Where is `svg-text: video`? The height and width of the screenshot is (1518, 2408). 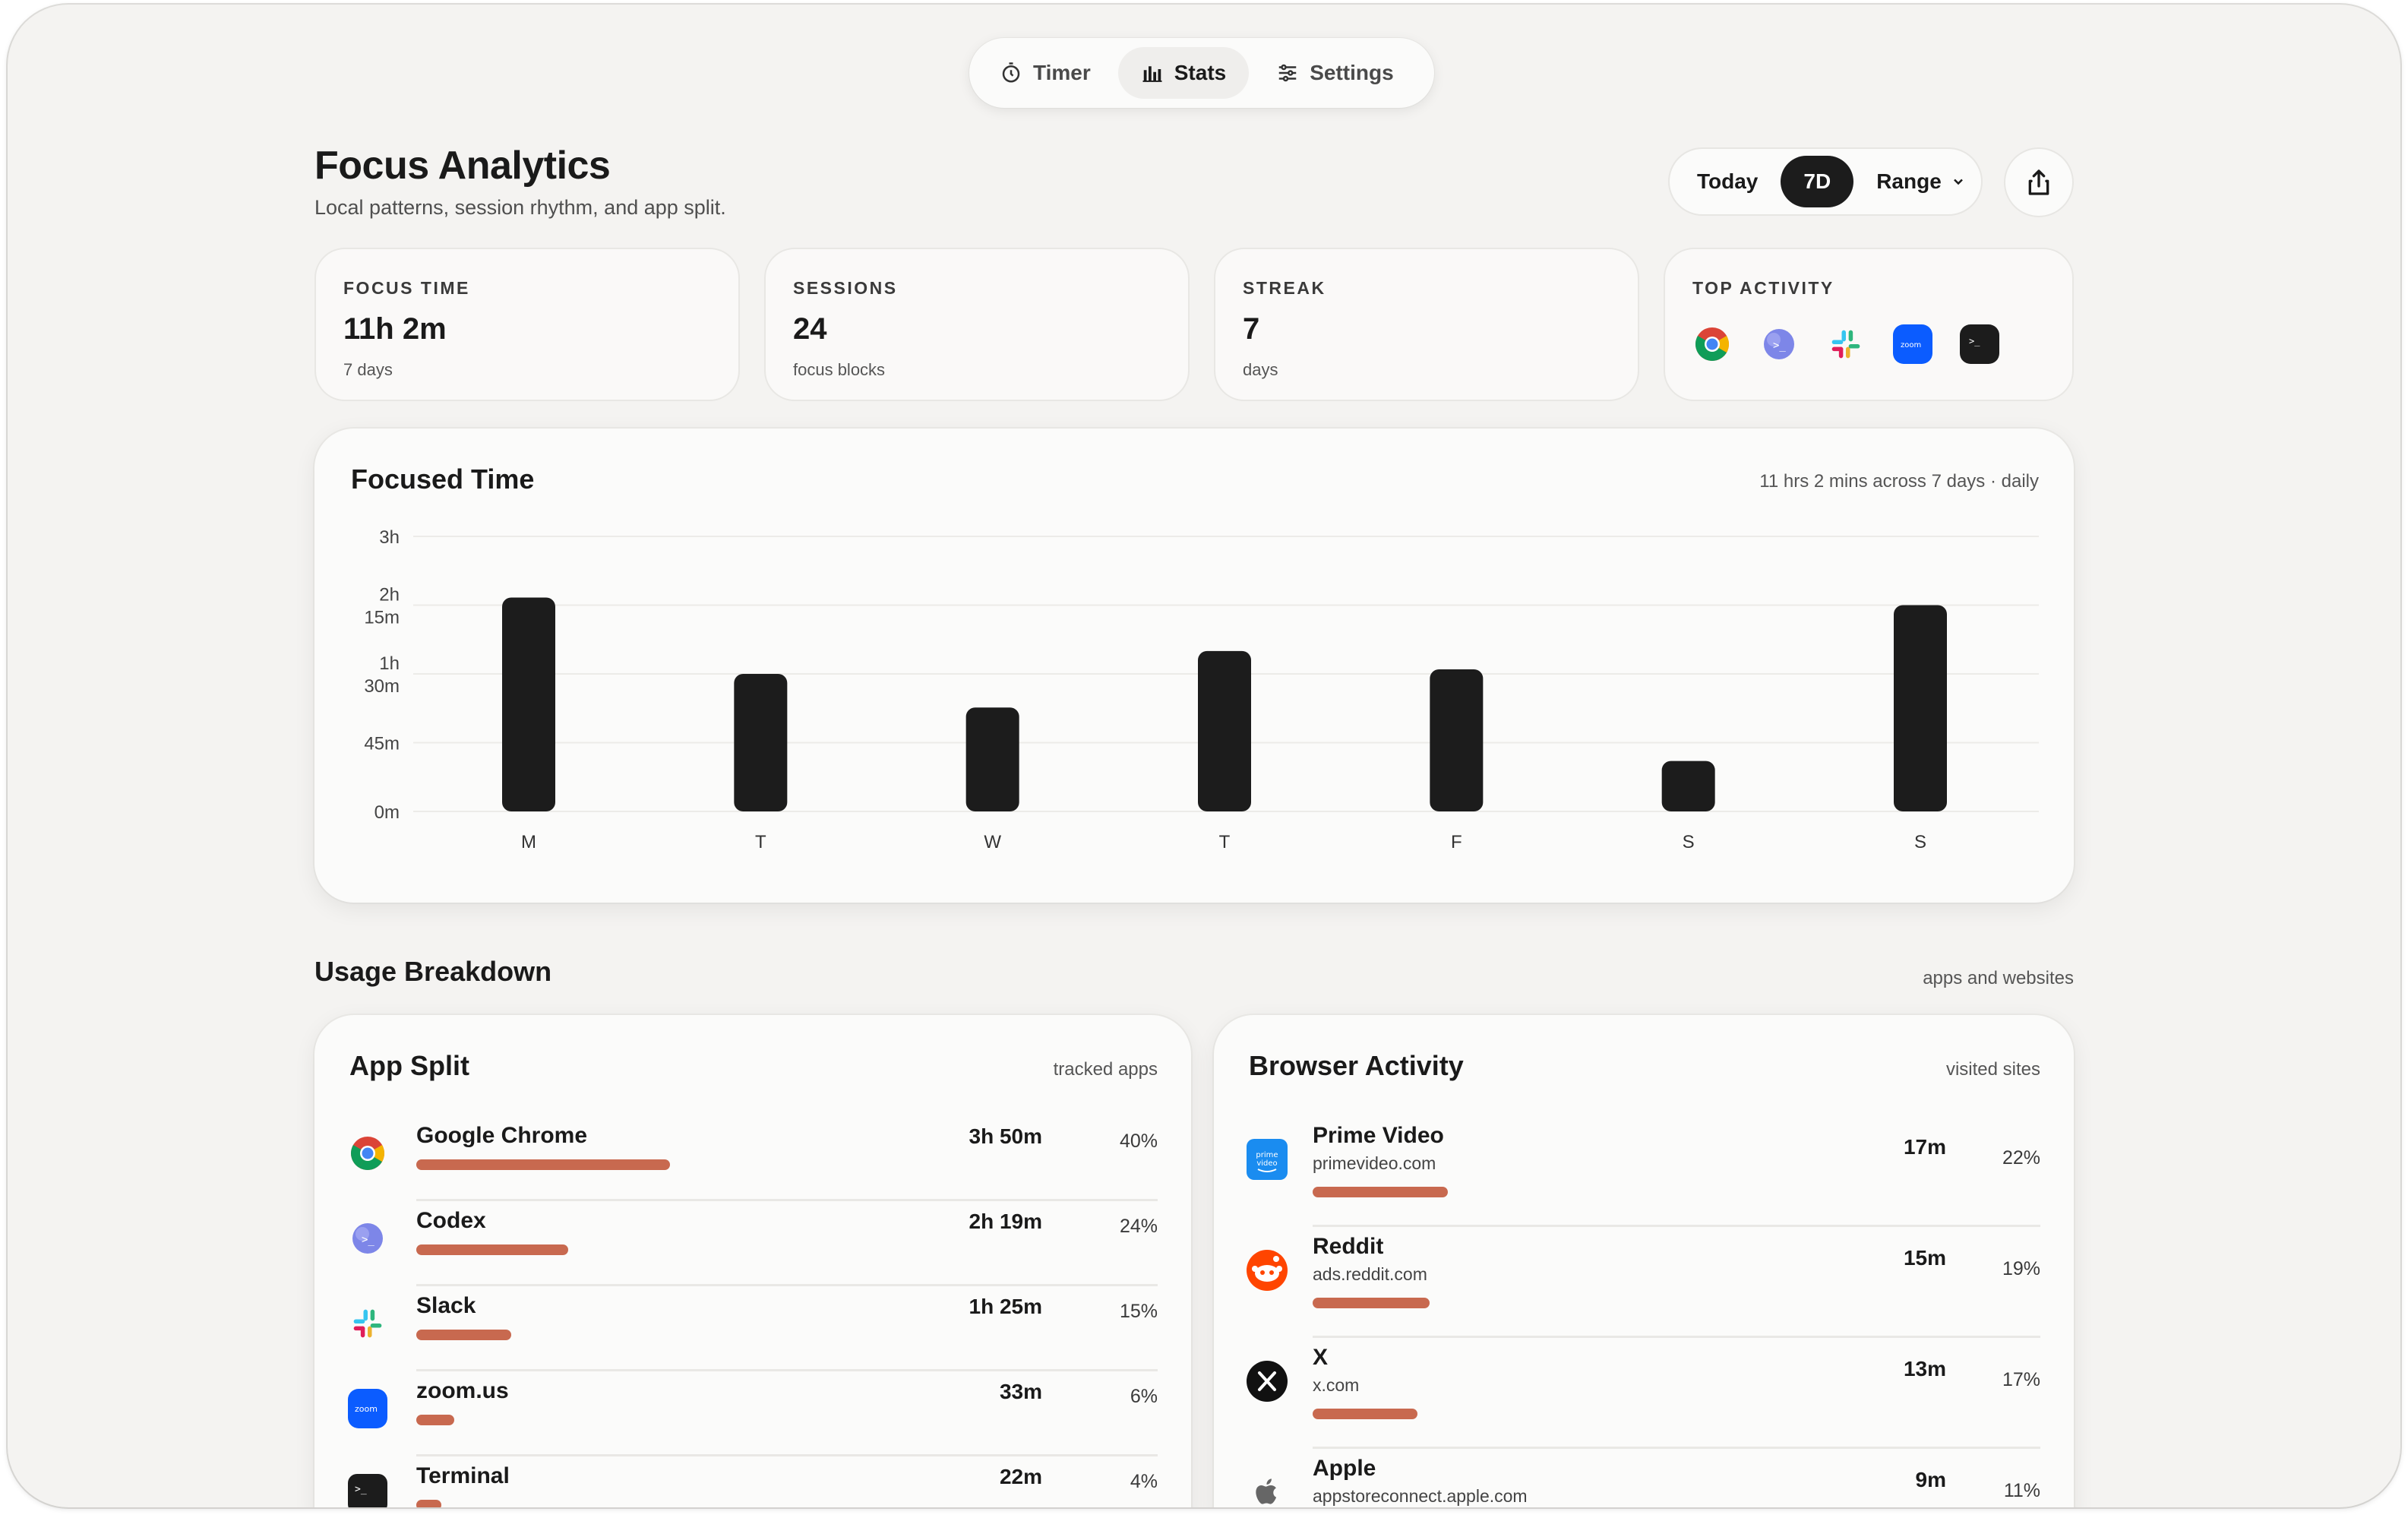 svg-text: video is located at coordinates (1266, 1163).